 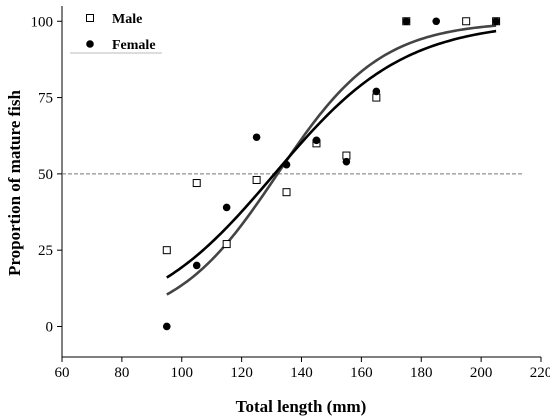 What do you see at coordinates (116, 33) in the screenshot?
I see `legend: Male Female` at bounding box center [116, 33].